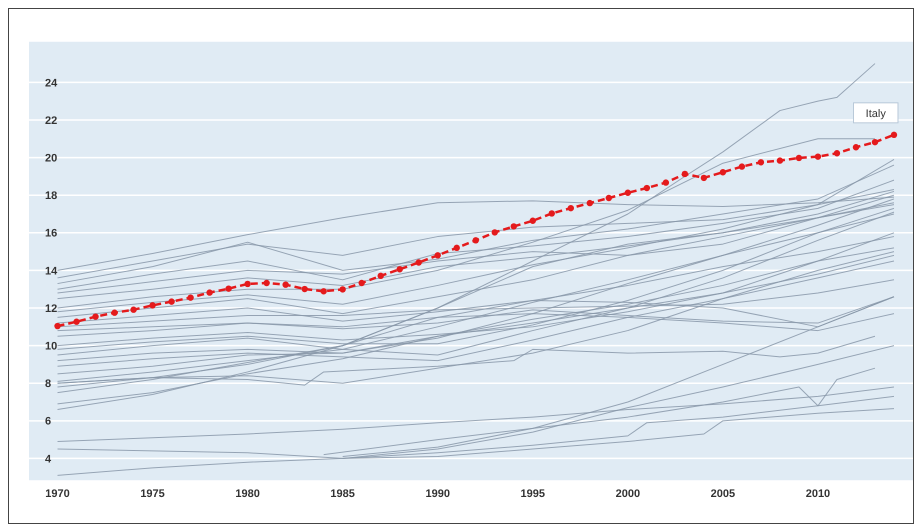  Describe the element at coordinates (51, 196) in the screenshot. I see `y-tick-label: 18` at that location.